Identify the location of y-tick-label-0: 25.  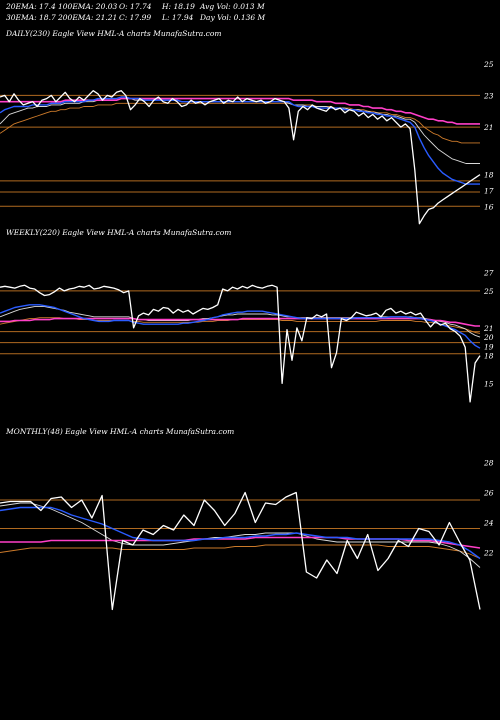
(488, 64).